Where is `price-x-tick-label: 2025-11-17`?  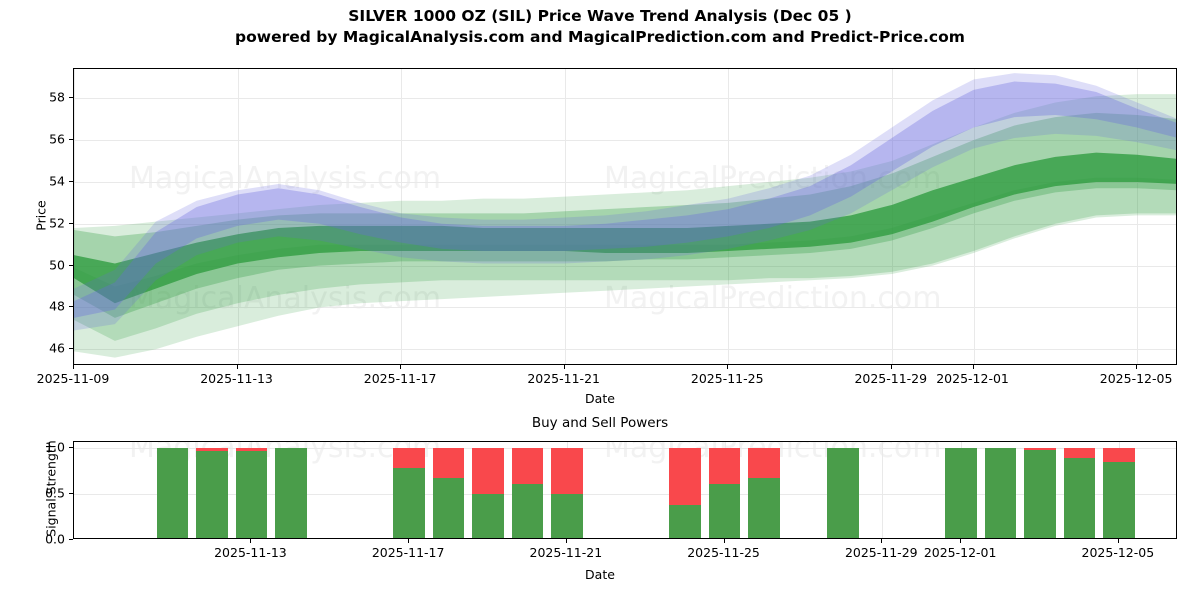
price-x-tick-label: 2025-11-17 is located at coordinates (400, 378).